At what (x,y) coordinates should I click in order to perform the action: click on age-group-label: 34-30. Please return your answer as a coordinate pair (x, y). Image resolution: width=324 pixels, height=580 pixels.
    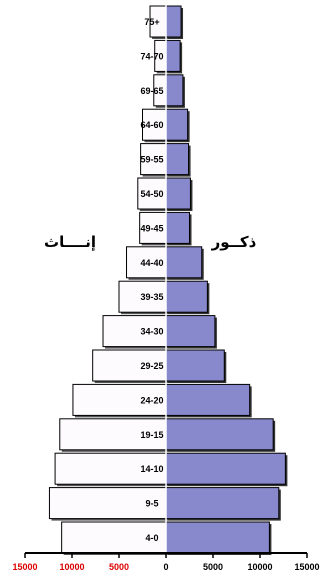
    Looking at the image, I should click on (151, 332).